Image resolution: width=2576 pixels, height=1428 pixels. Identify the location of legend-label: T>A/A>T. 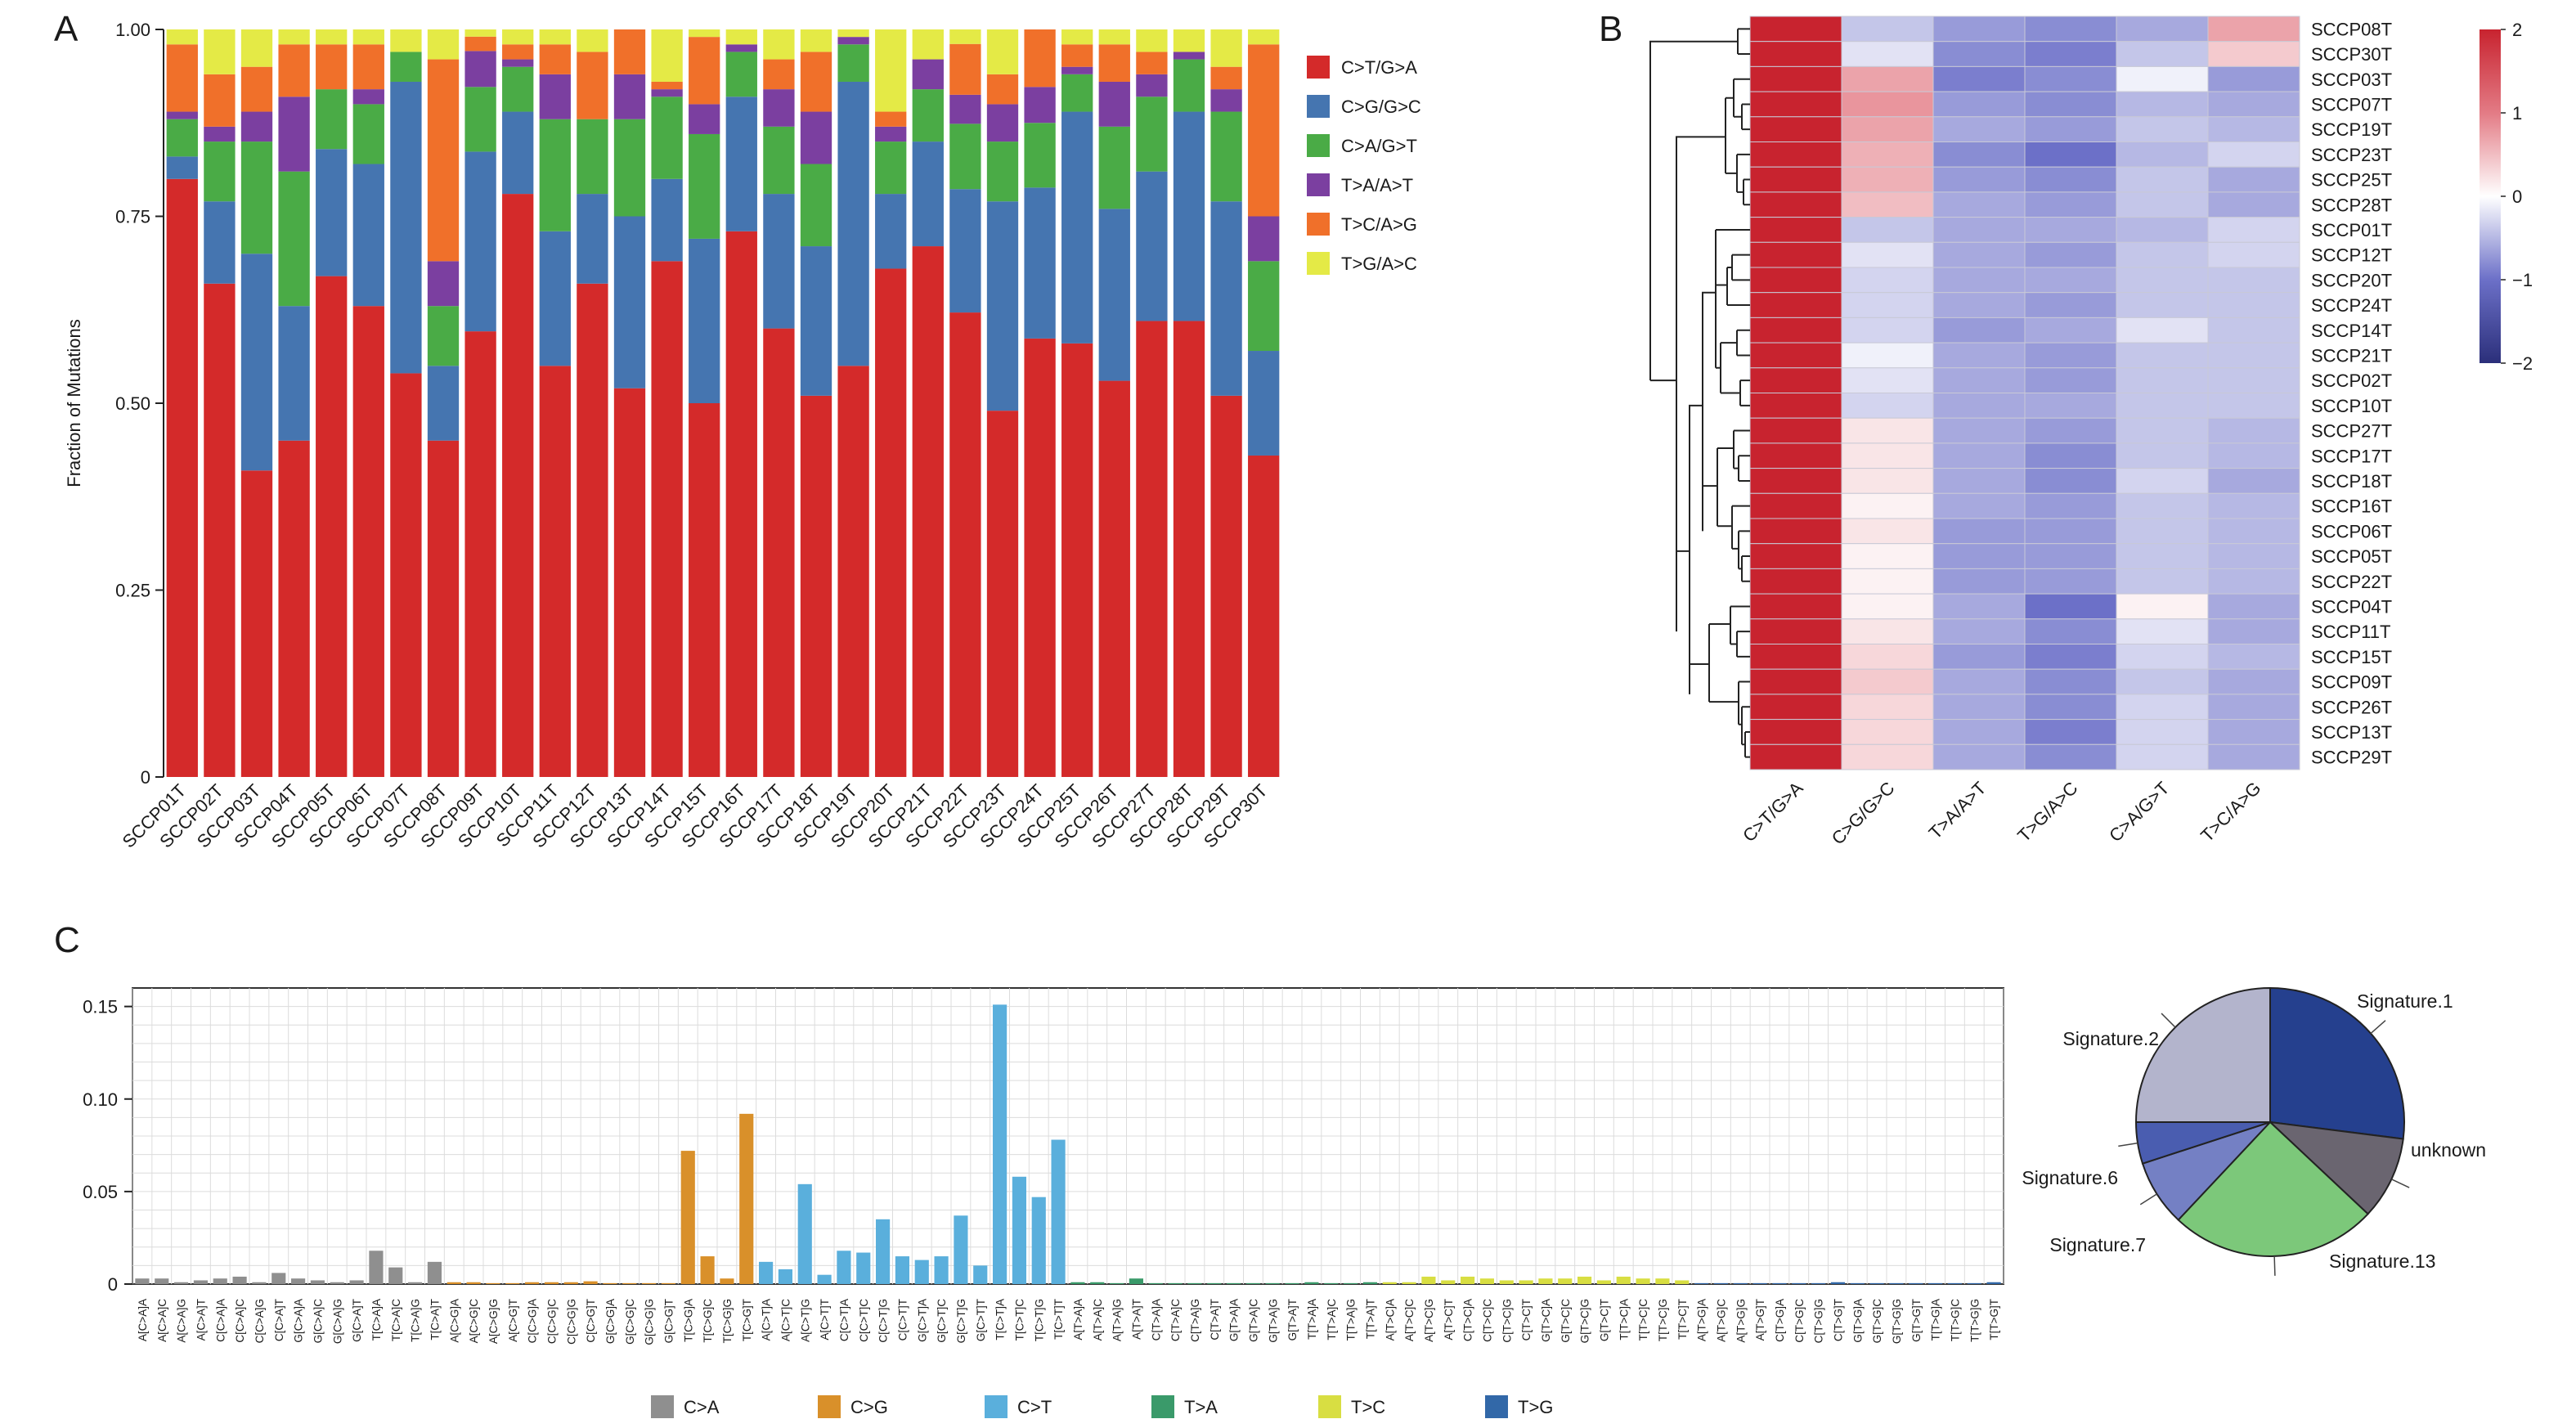
(1377, 185).